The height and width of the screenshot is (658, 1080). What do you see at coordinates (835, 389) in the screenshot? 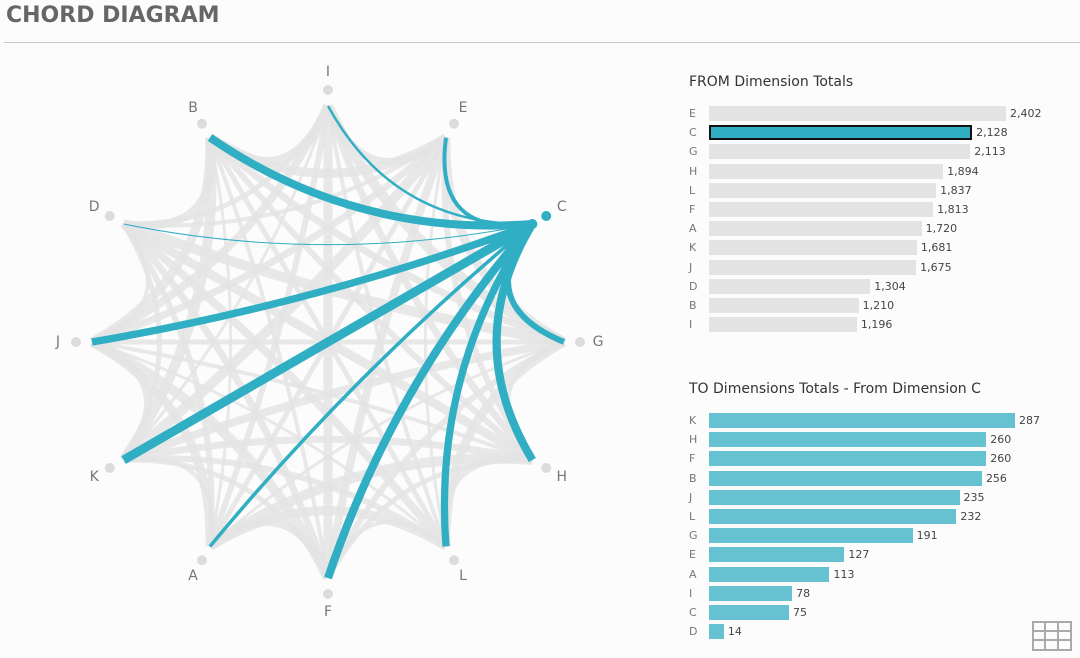
I see `to-chart-title: TO Dimensions Totals - From Dimension C` at bounding box center [835, 389].